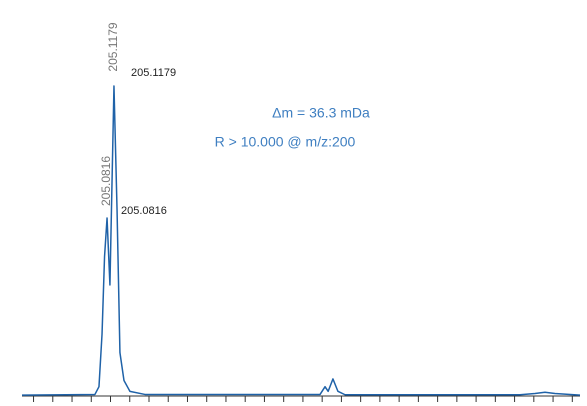 The height and width of the screenshot is (406, 587). What do you see at coordinates (153, 73) in the screenshot?
I see `peak-label: 205.1179` at bounding box center [153, 73].